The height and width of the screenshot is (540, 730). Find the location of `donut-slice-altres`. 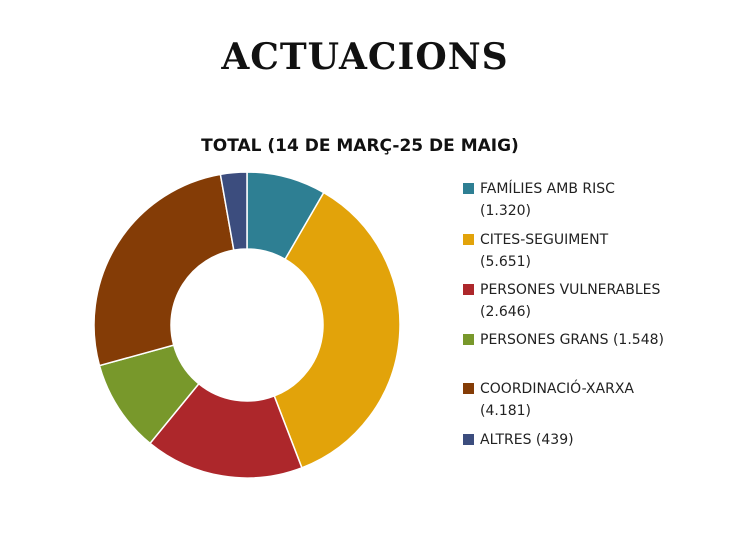

donut-slice-altres is located at coordinates (233, 211).